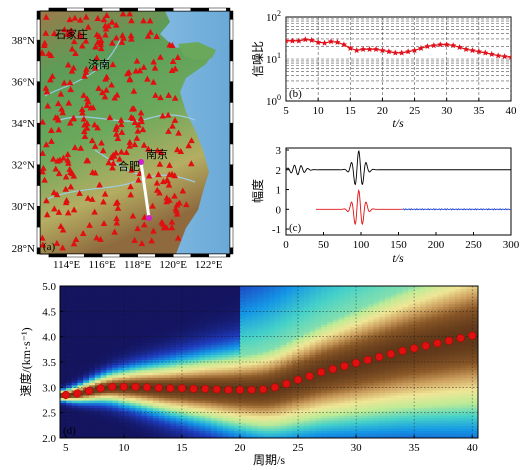 This screenshot has width=530, height=470. Describe the element at coordinates (147, 387) in the screenshot. I see `dispersion-pick` at that location.